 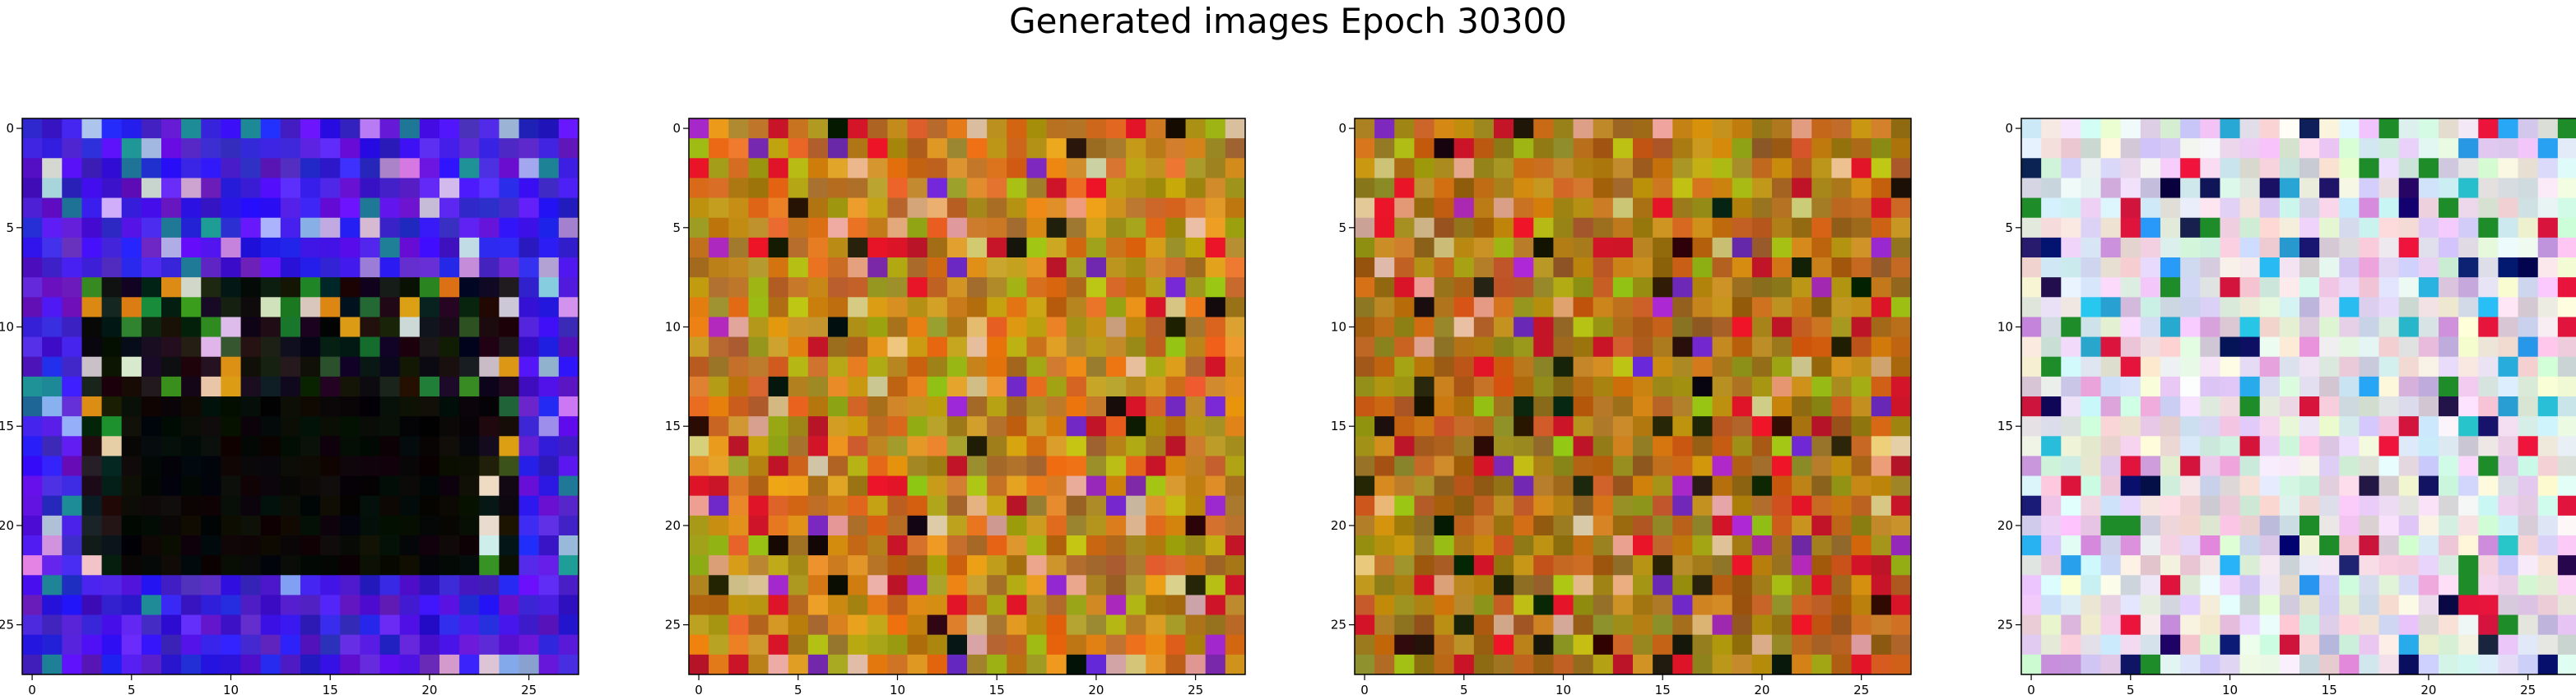 I want to click on y-tick-label: 15, so click(x=7, y=426).